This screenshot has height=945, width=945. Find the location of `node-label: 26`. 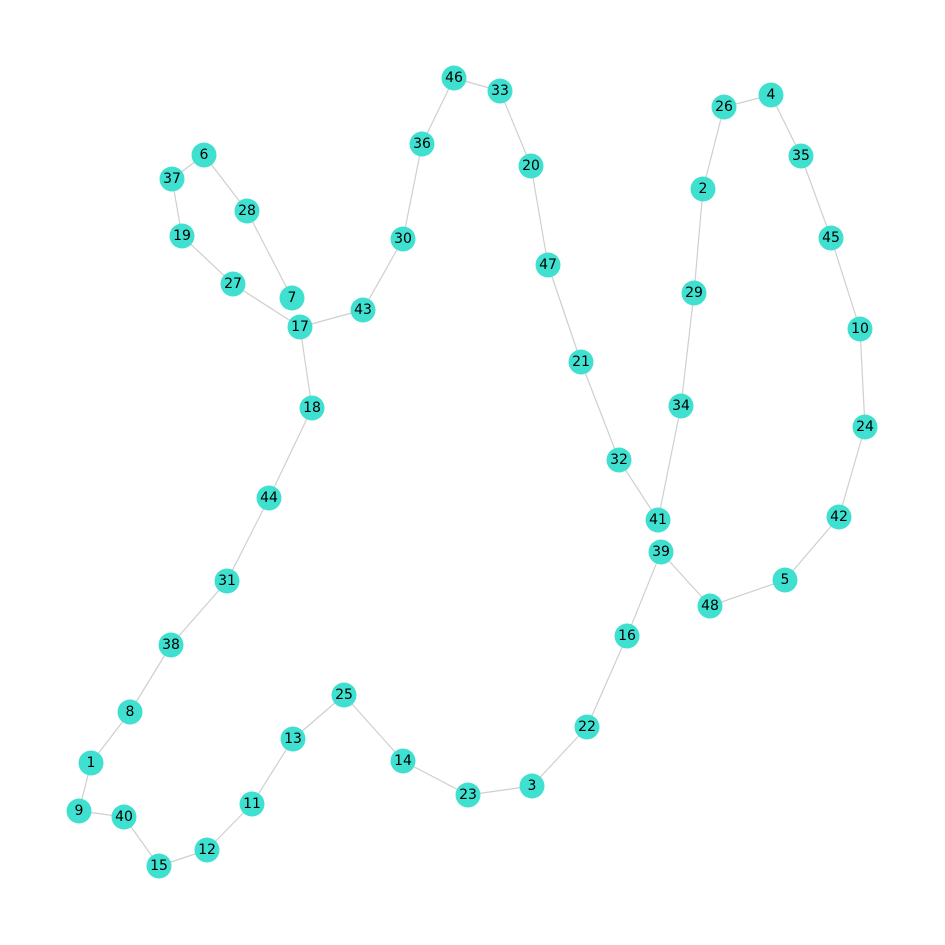

node-label: 26 is located at coordinates (724, 107).